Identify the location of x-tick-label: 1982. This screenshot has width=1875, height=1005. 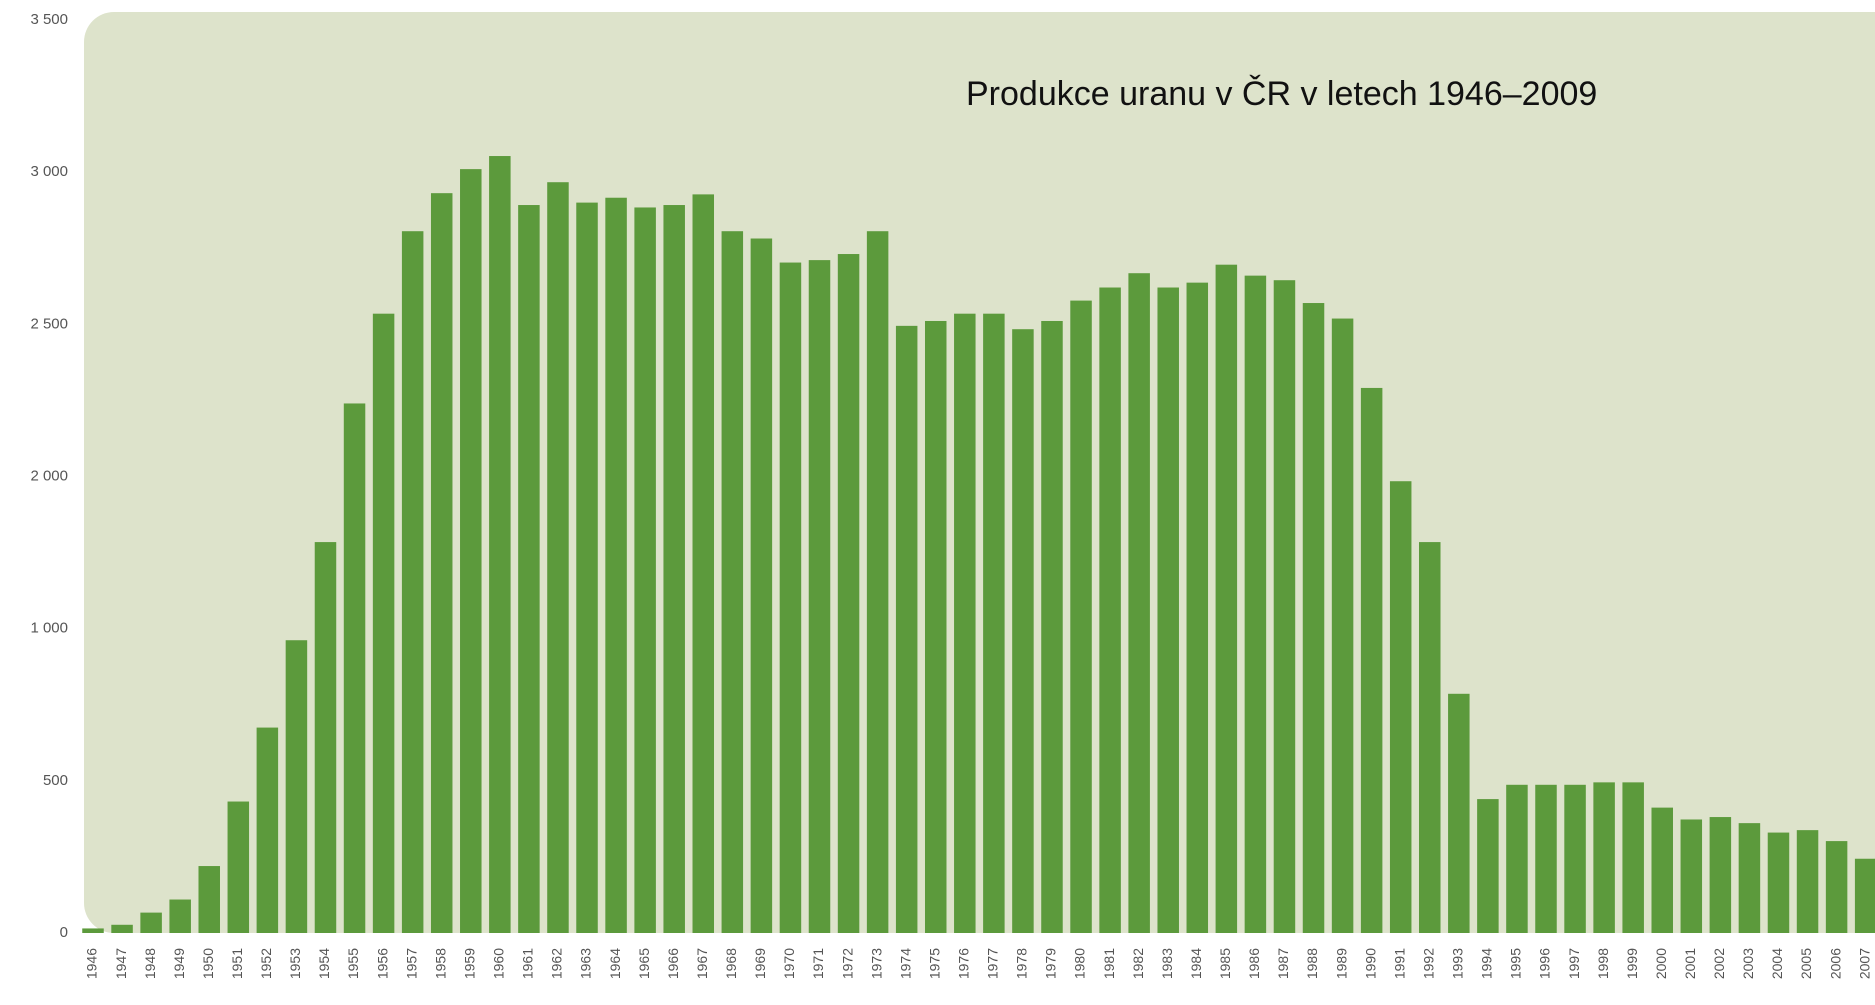
(1138, 963).